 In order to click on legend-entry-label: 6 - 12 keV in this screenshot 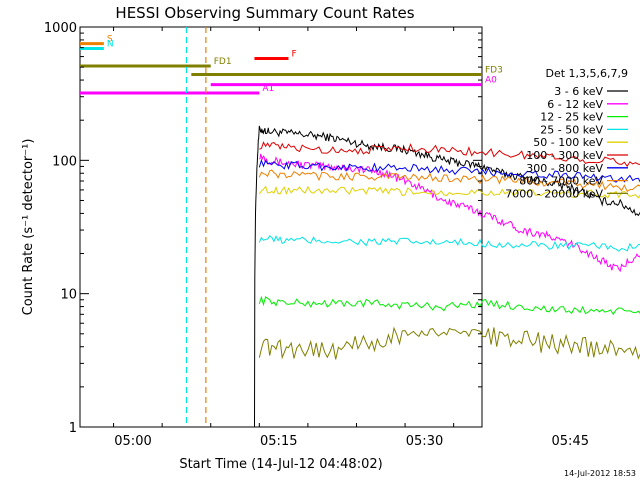, I will do `click(575, 104)`.